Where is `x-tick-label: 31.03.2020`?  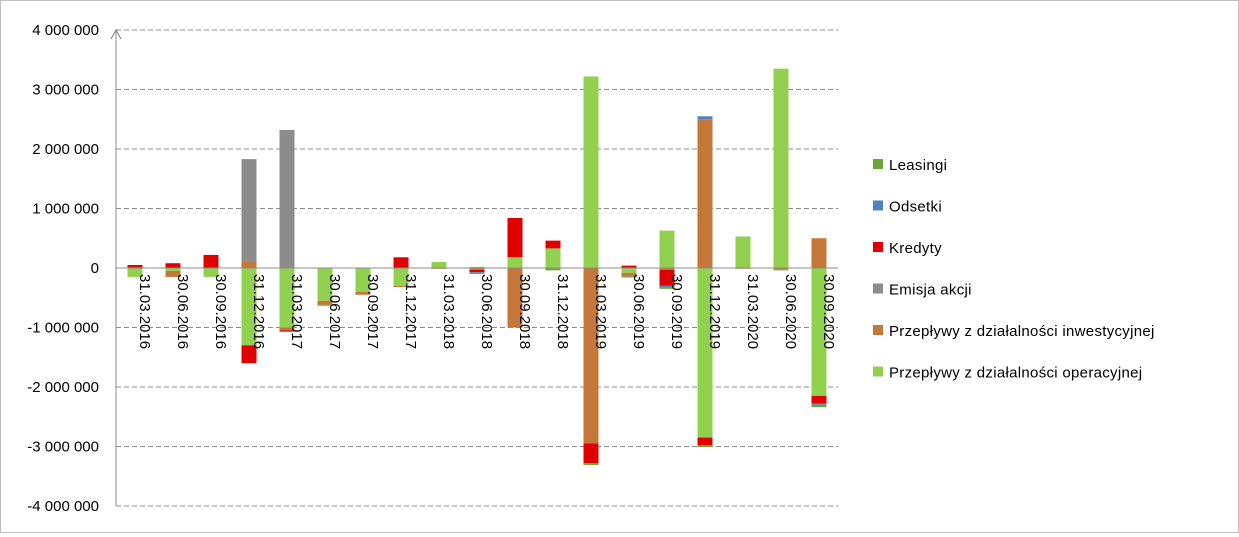 x-tick-label: 31.03.2020 is located at coordinates (752, 311).